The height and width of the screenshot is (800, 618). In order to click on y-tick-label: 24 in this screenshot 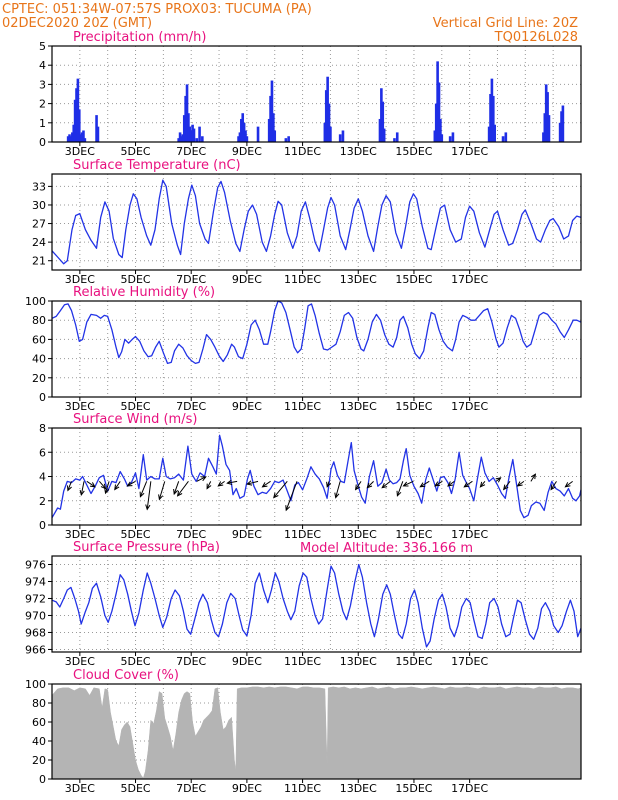, I will do `click(39, 242)`.